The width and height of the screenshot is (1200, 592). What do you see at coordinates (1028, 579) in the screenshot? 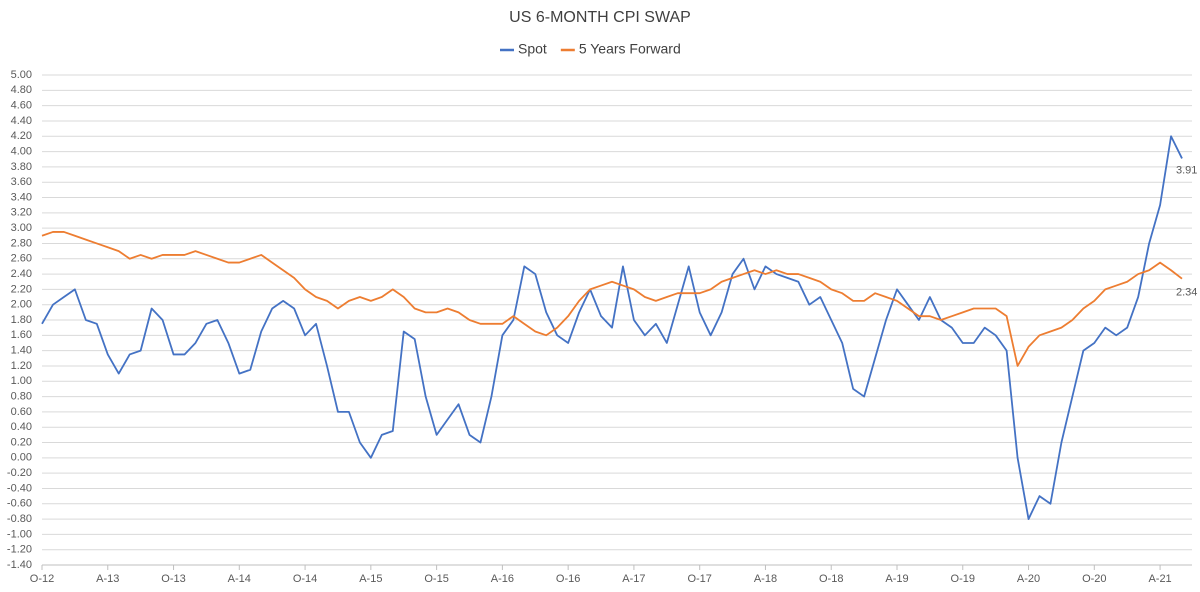
I see `x-tick-label: A-20` at bounding box center [1028, 579].